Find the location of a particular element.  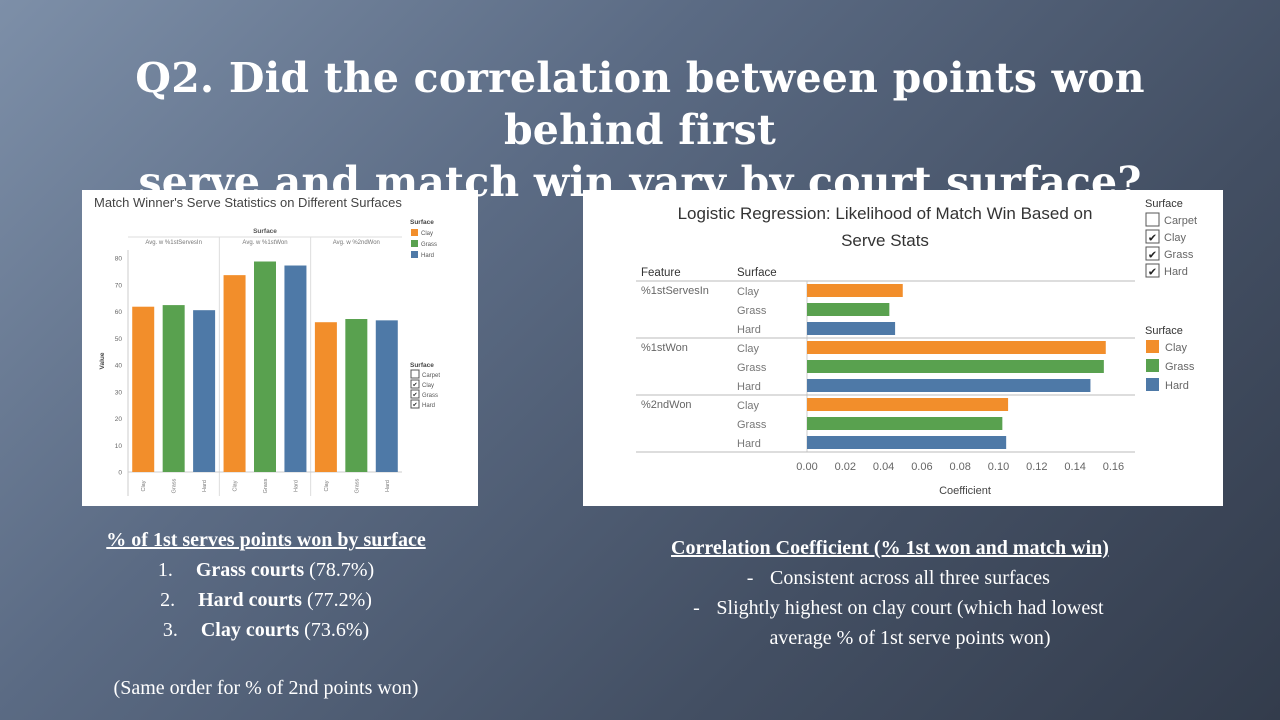

y-tick-label: 80 is located at coordinates (119, 259).